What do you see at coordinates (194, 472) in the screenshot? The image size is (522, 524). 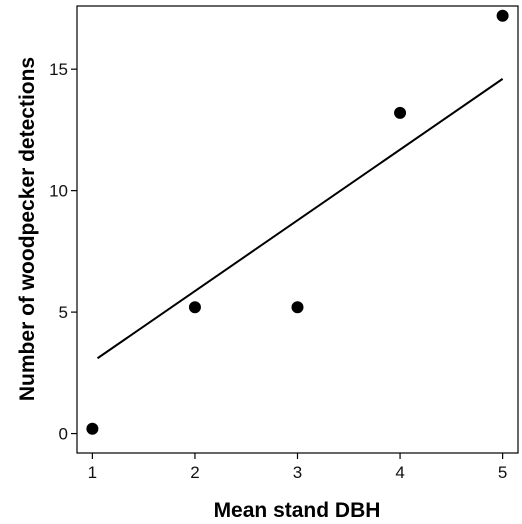 I see `x-tick-label: 2` at bounding box center [194, 472].